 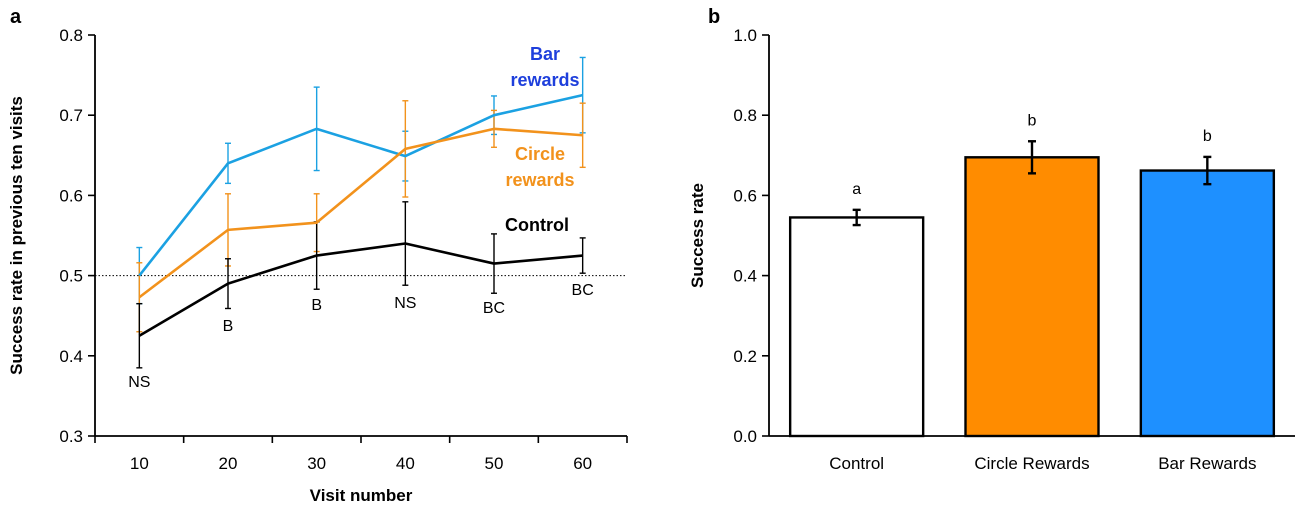 What do you see at coordinates (139, 463) in the screenshot?
I see `a-x-tick-label: 10` at bounding box center [139, 463].